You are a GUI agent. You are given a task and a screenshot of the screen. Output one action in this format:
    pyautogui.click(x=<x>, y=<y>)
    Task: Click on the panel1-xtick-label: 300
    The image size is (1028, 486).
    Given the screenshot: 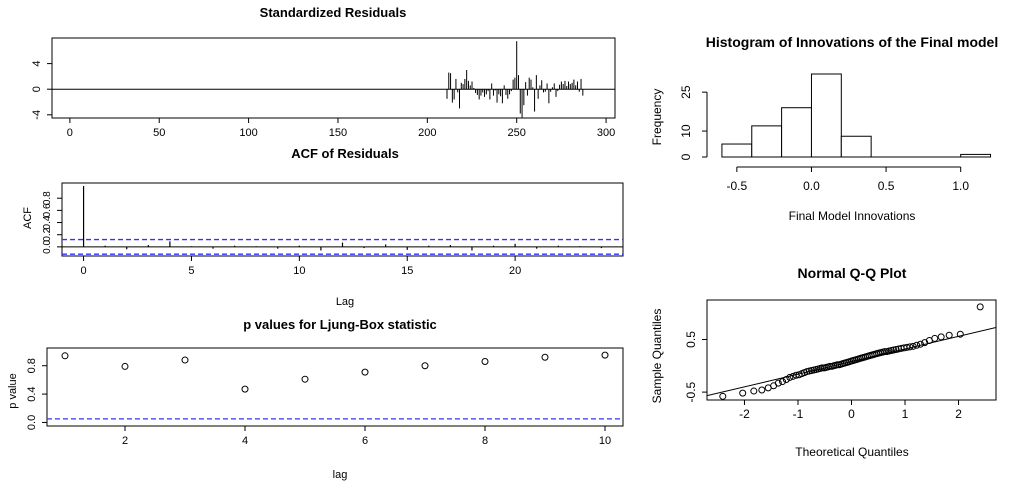 What is the action you would take?
    pyautogui.click(x=606, y=133)
    